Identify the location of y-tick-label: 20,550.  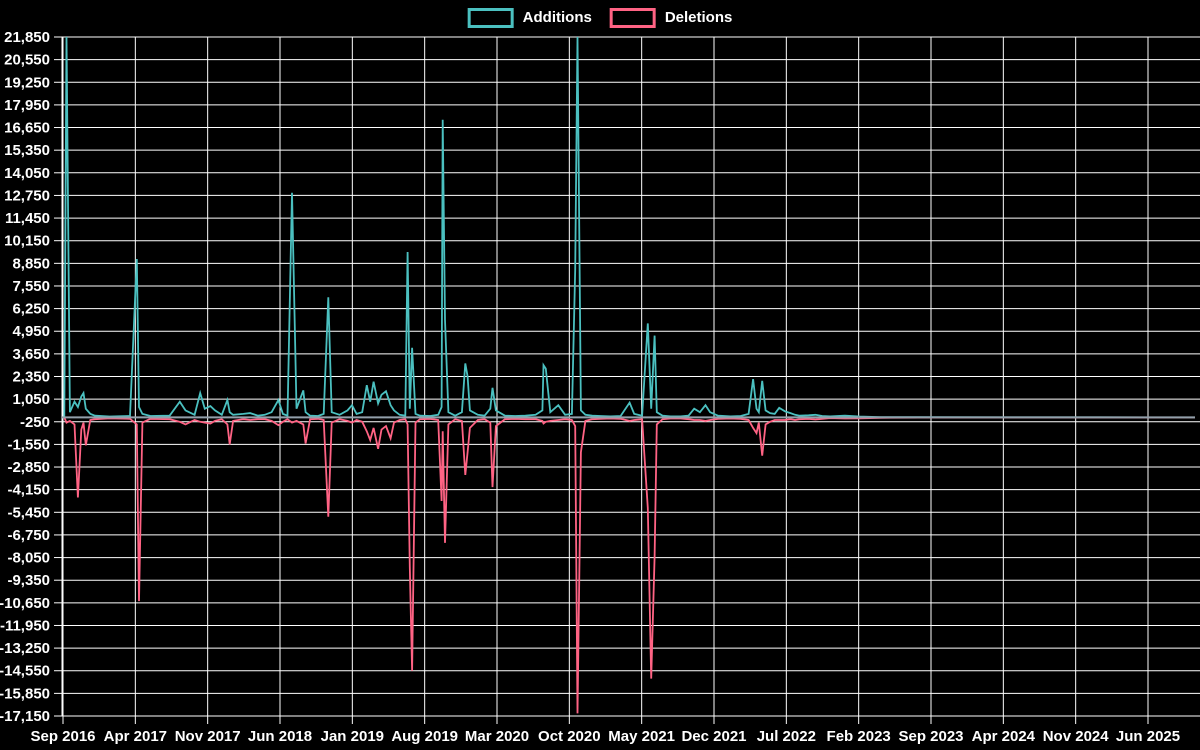
(27, 60).